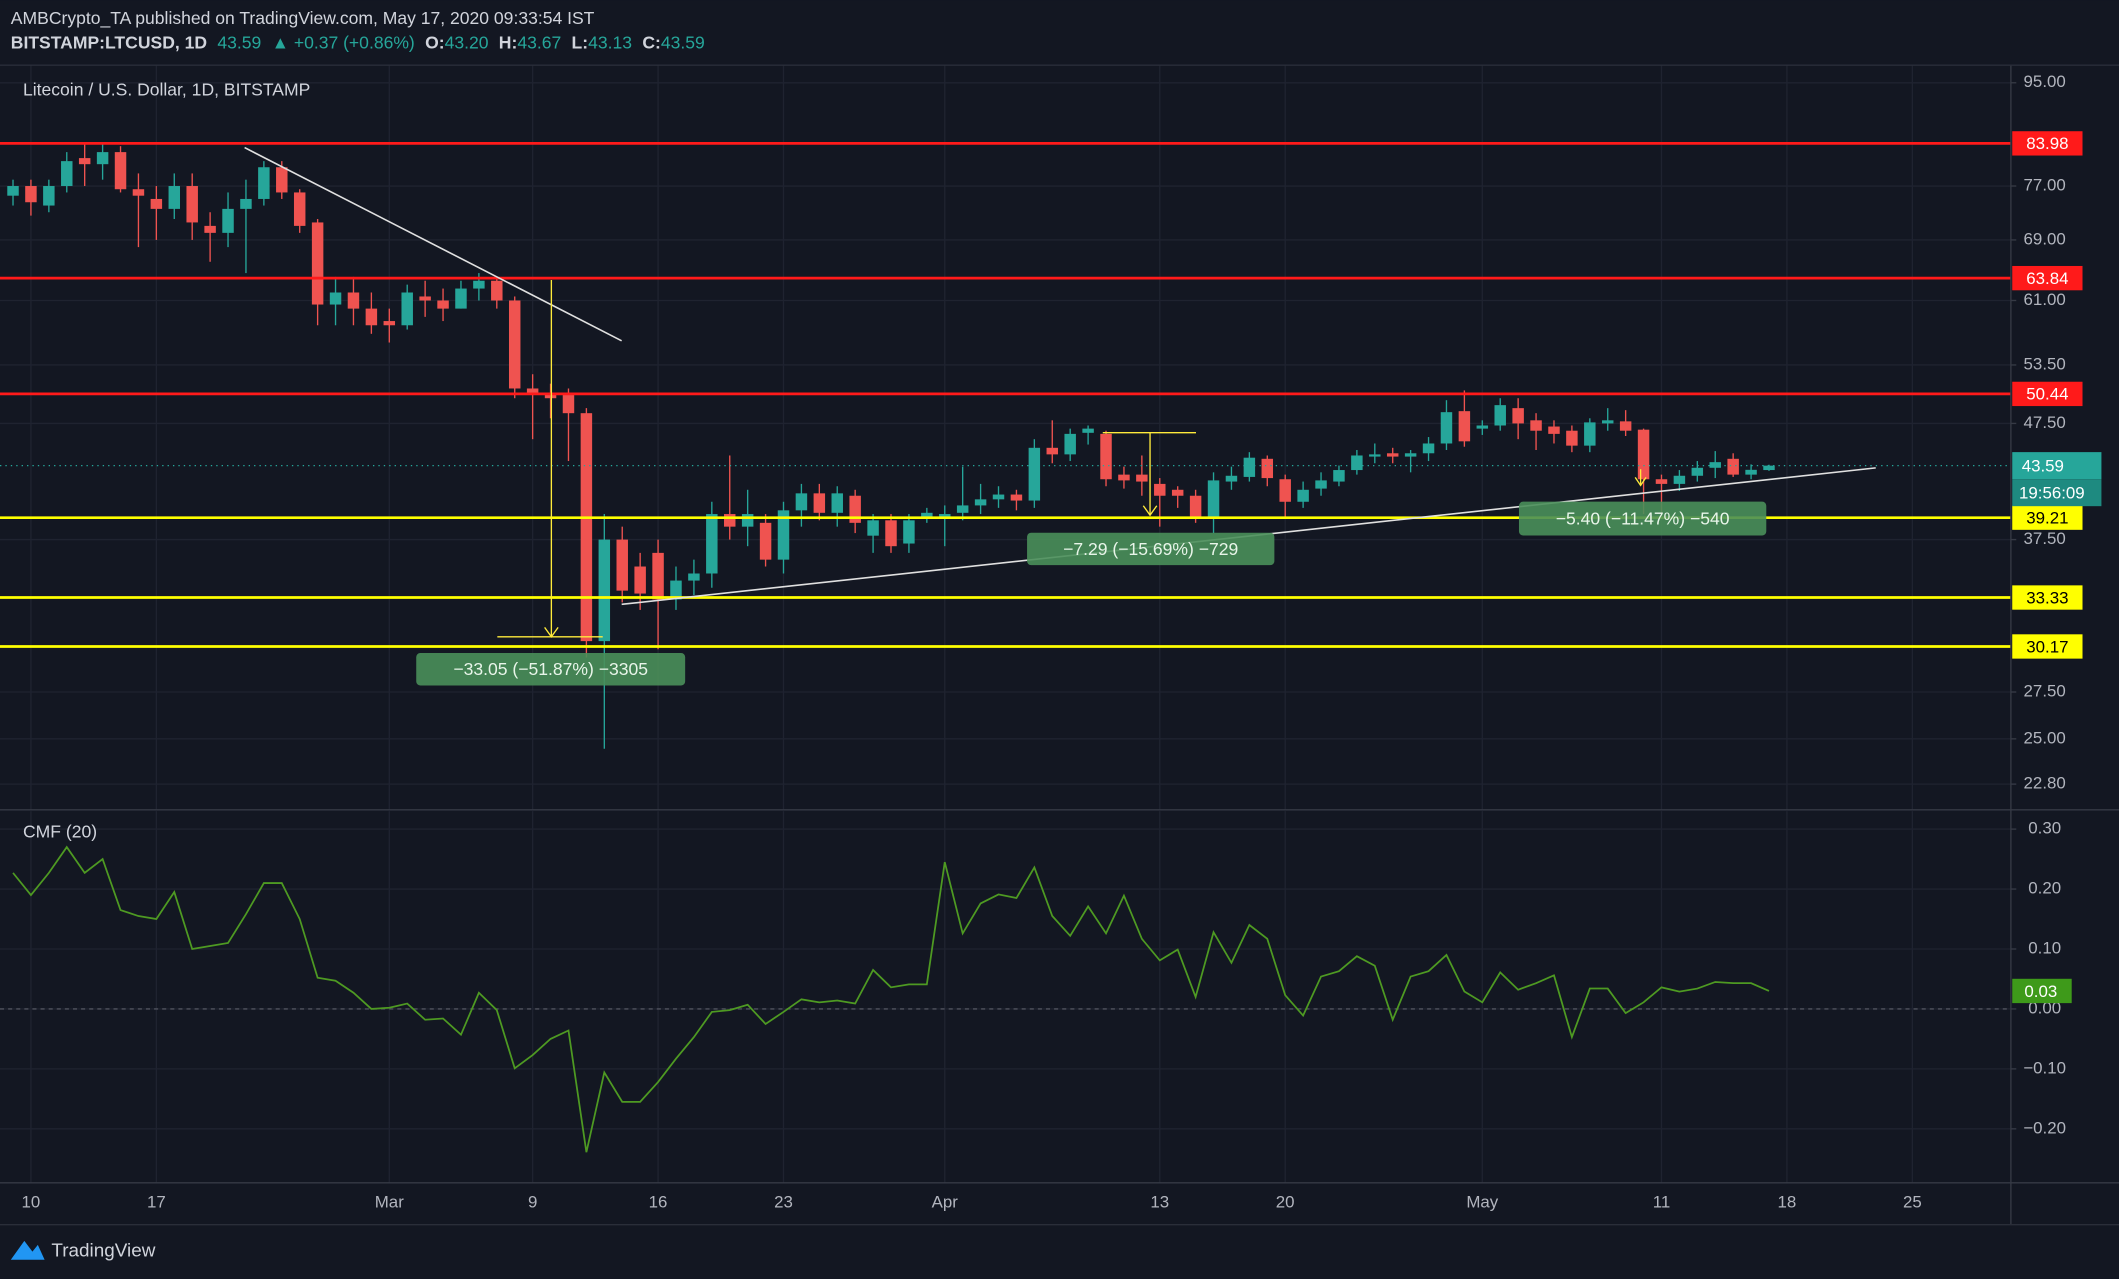 This screenshot has height=1279, width=2119. I want to click on level-label: 30.17, so click(2047, 646).